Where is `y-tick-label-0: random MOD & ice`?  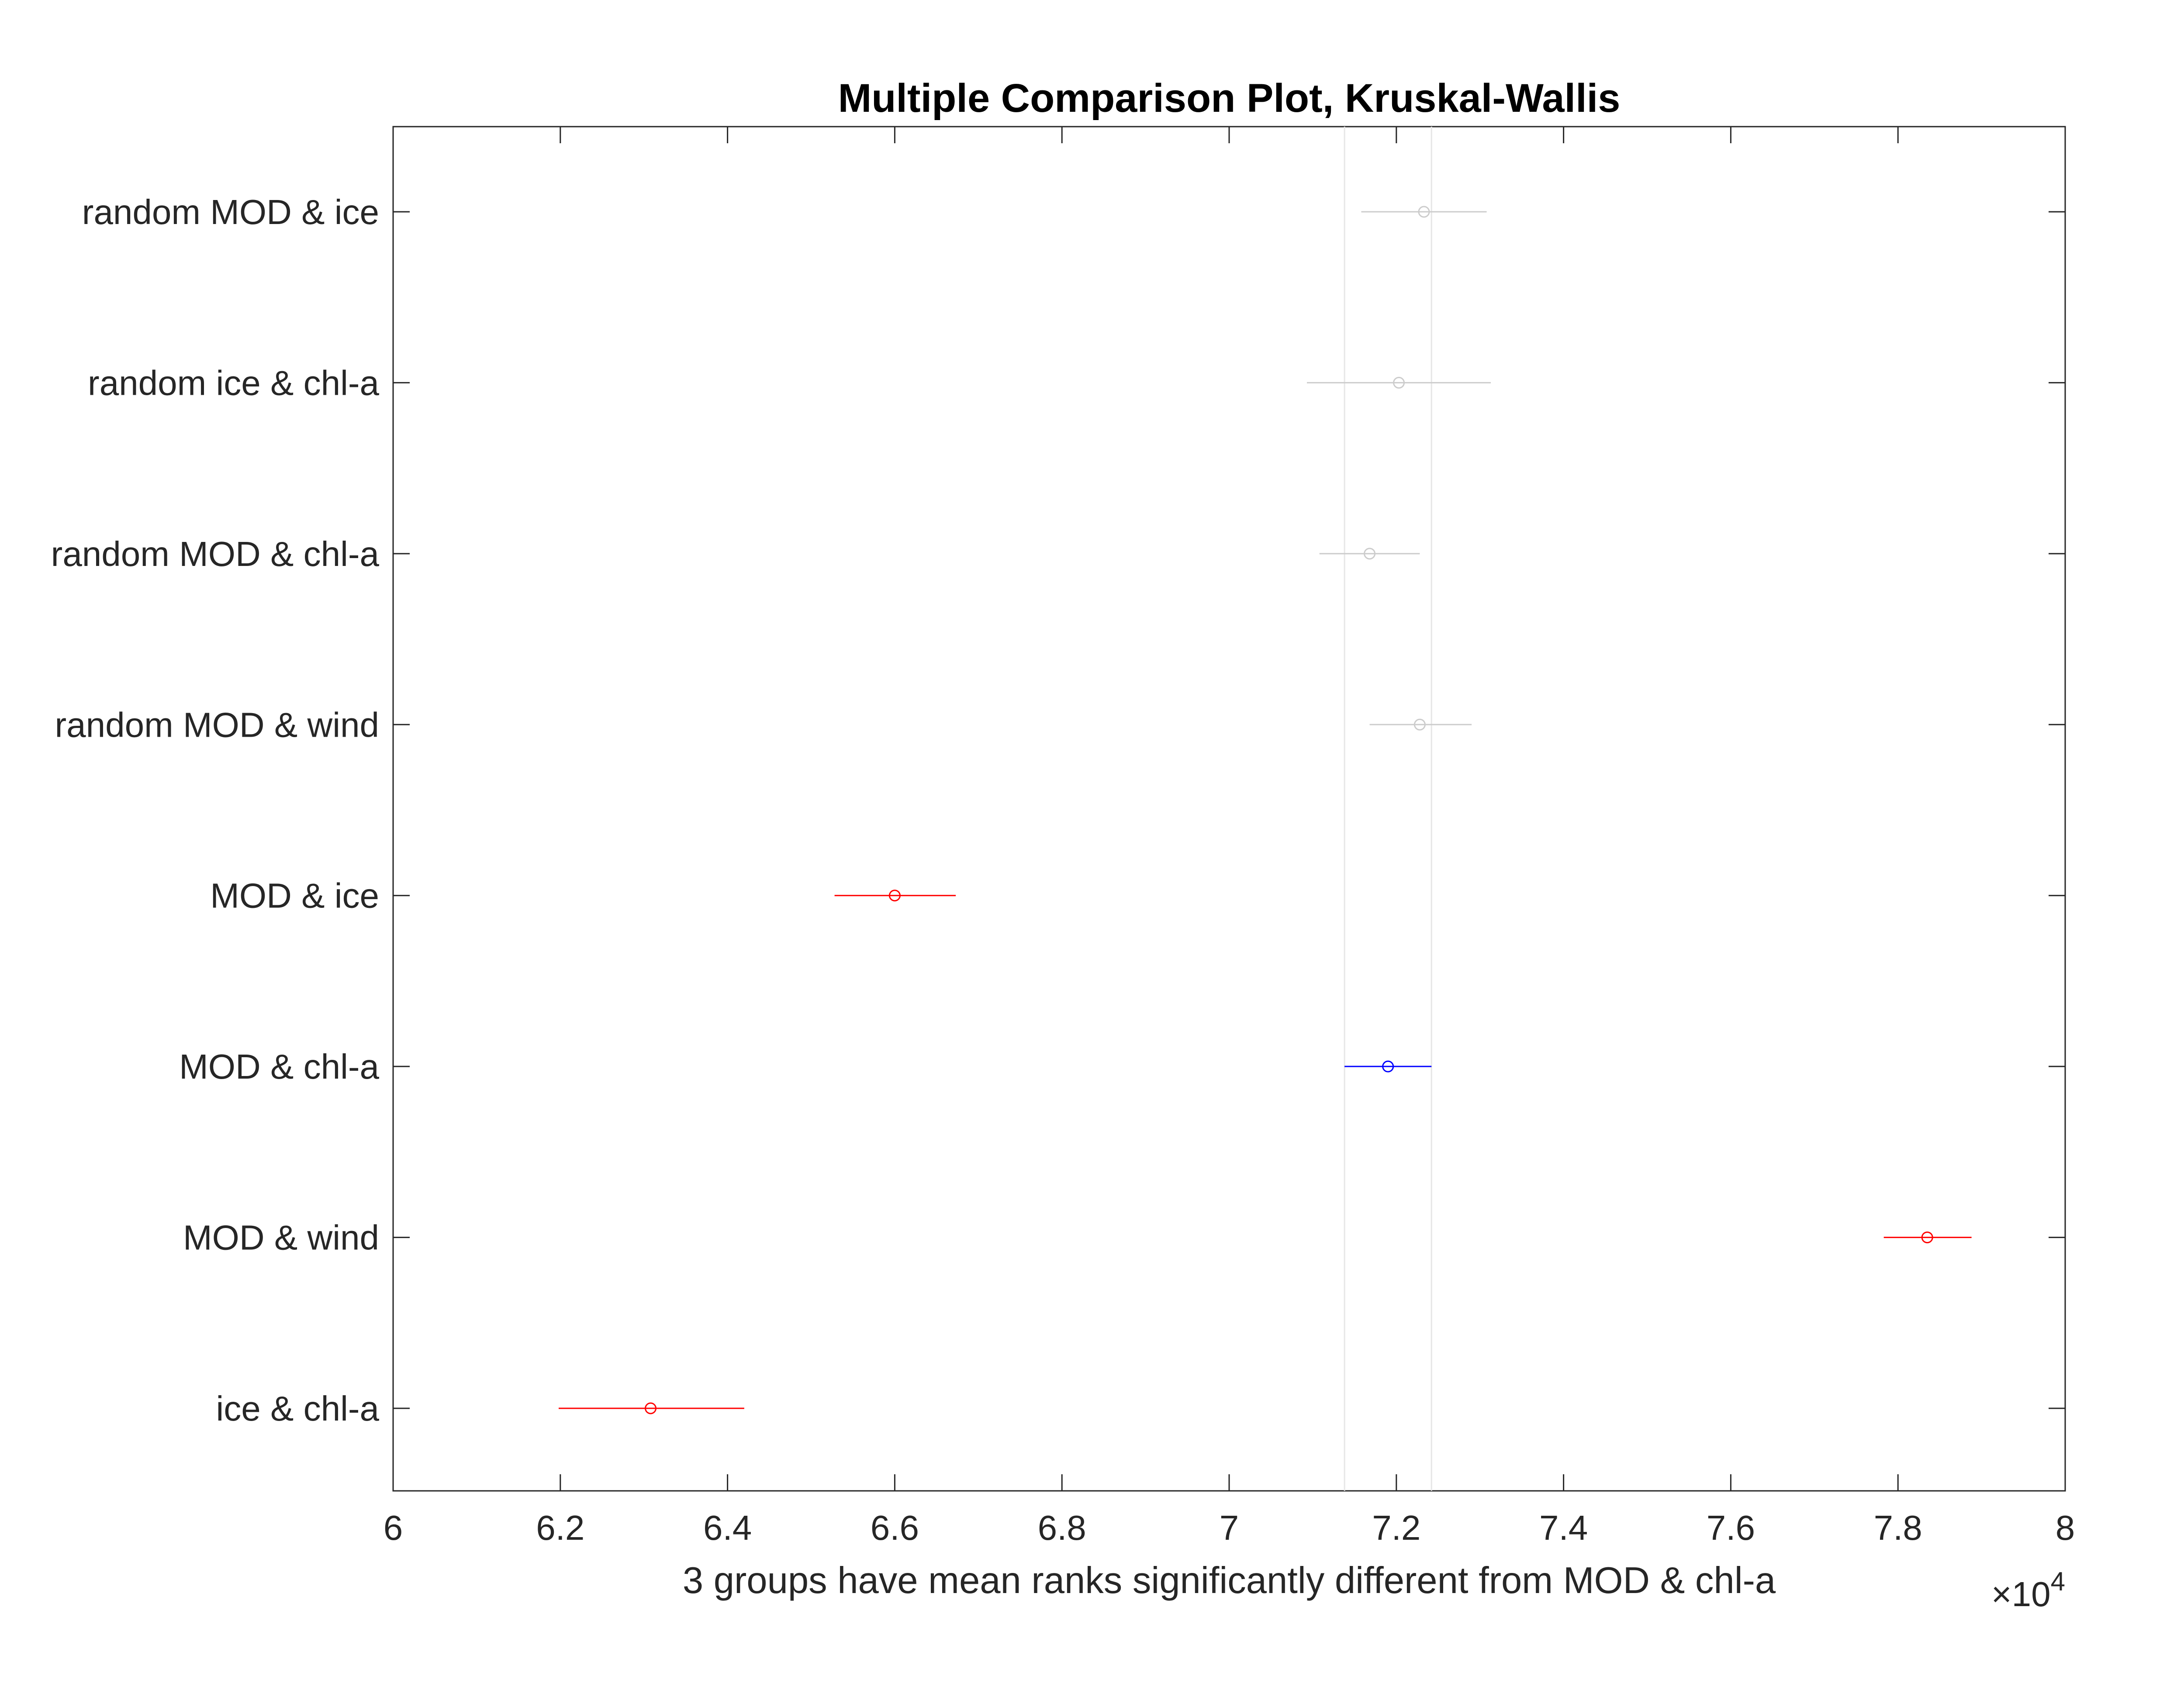
y-tick-label-0: random MOD & ice is located at coordinates (231, 212).